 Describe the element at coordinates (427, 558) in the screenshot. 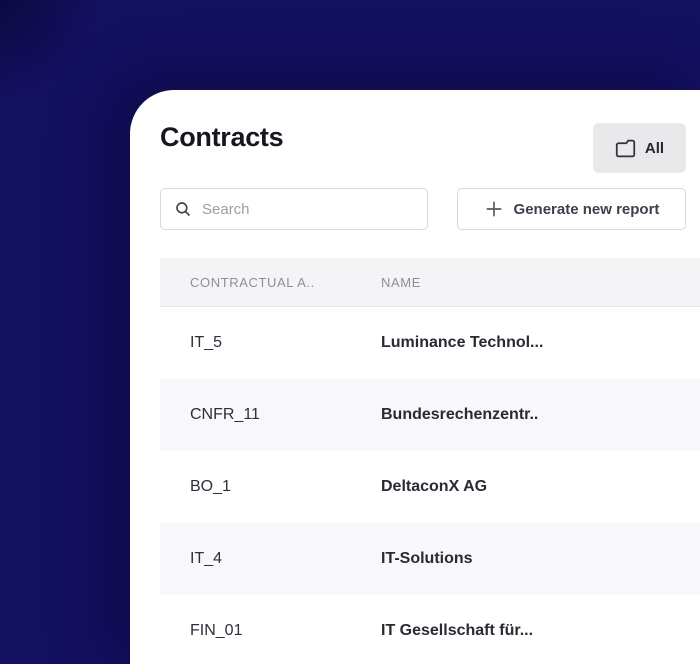

I see `cell-name: IT-Solutions` at that location.